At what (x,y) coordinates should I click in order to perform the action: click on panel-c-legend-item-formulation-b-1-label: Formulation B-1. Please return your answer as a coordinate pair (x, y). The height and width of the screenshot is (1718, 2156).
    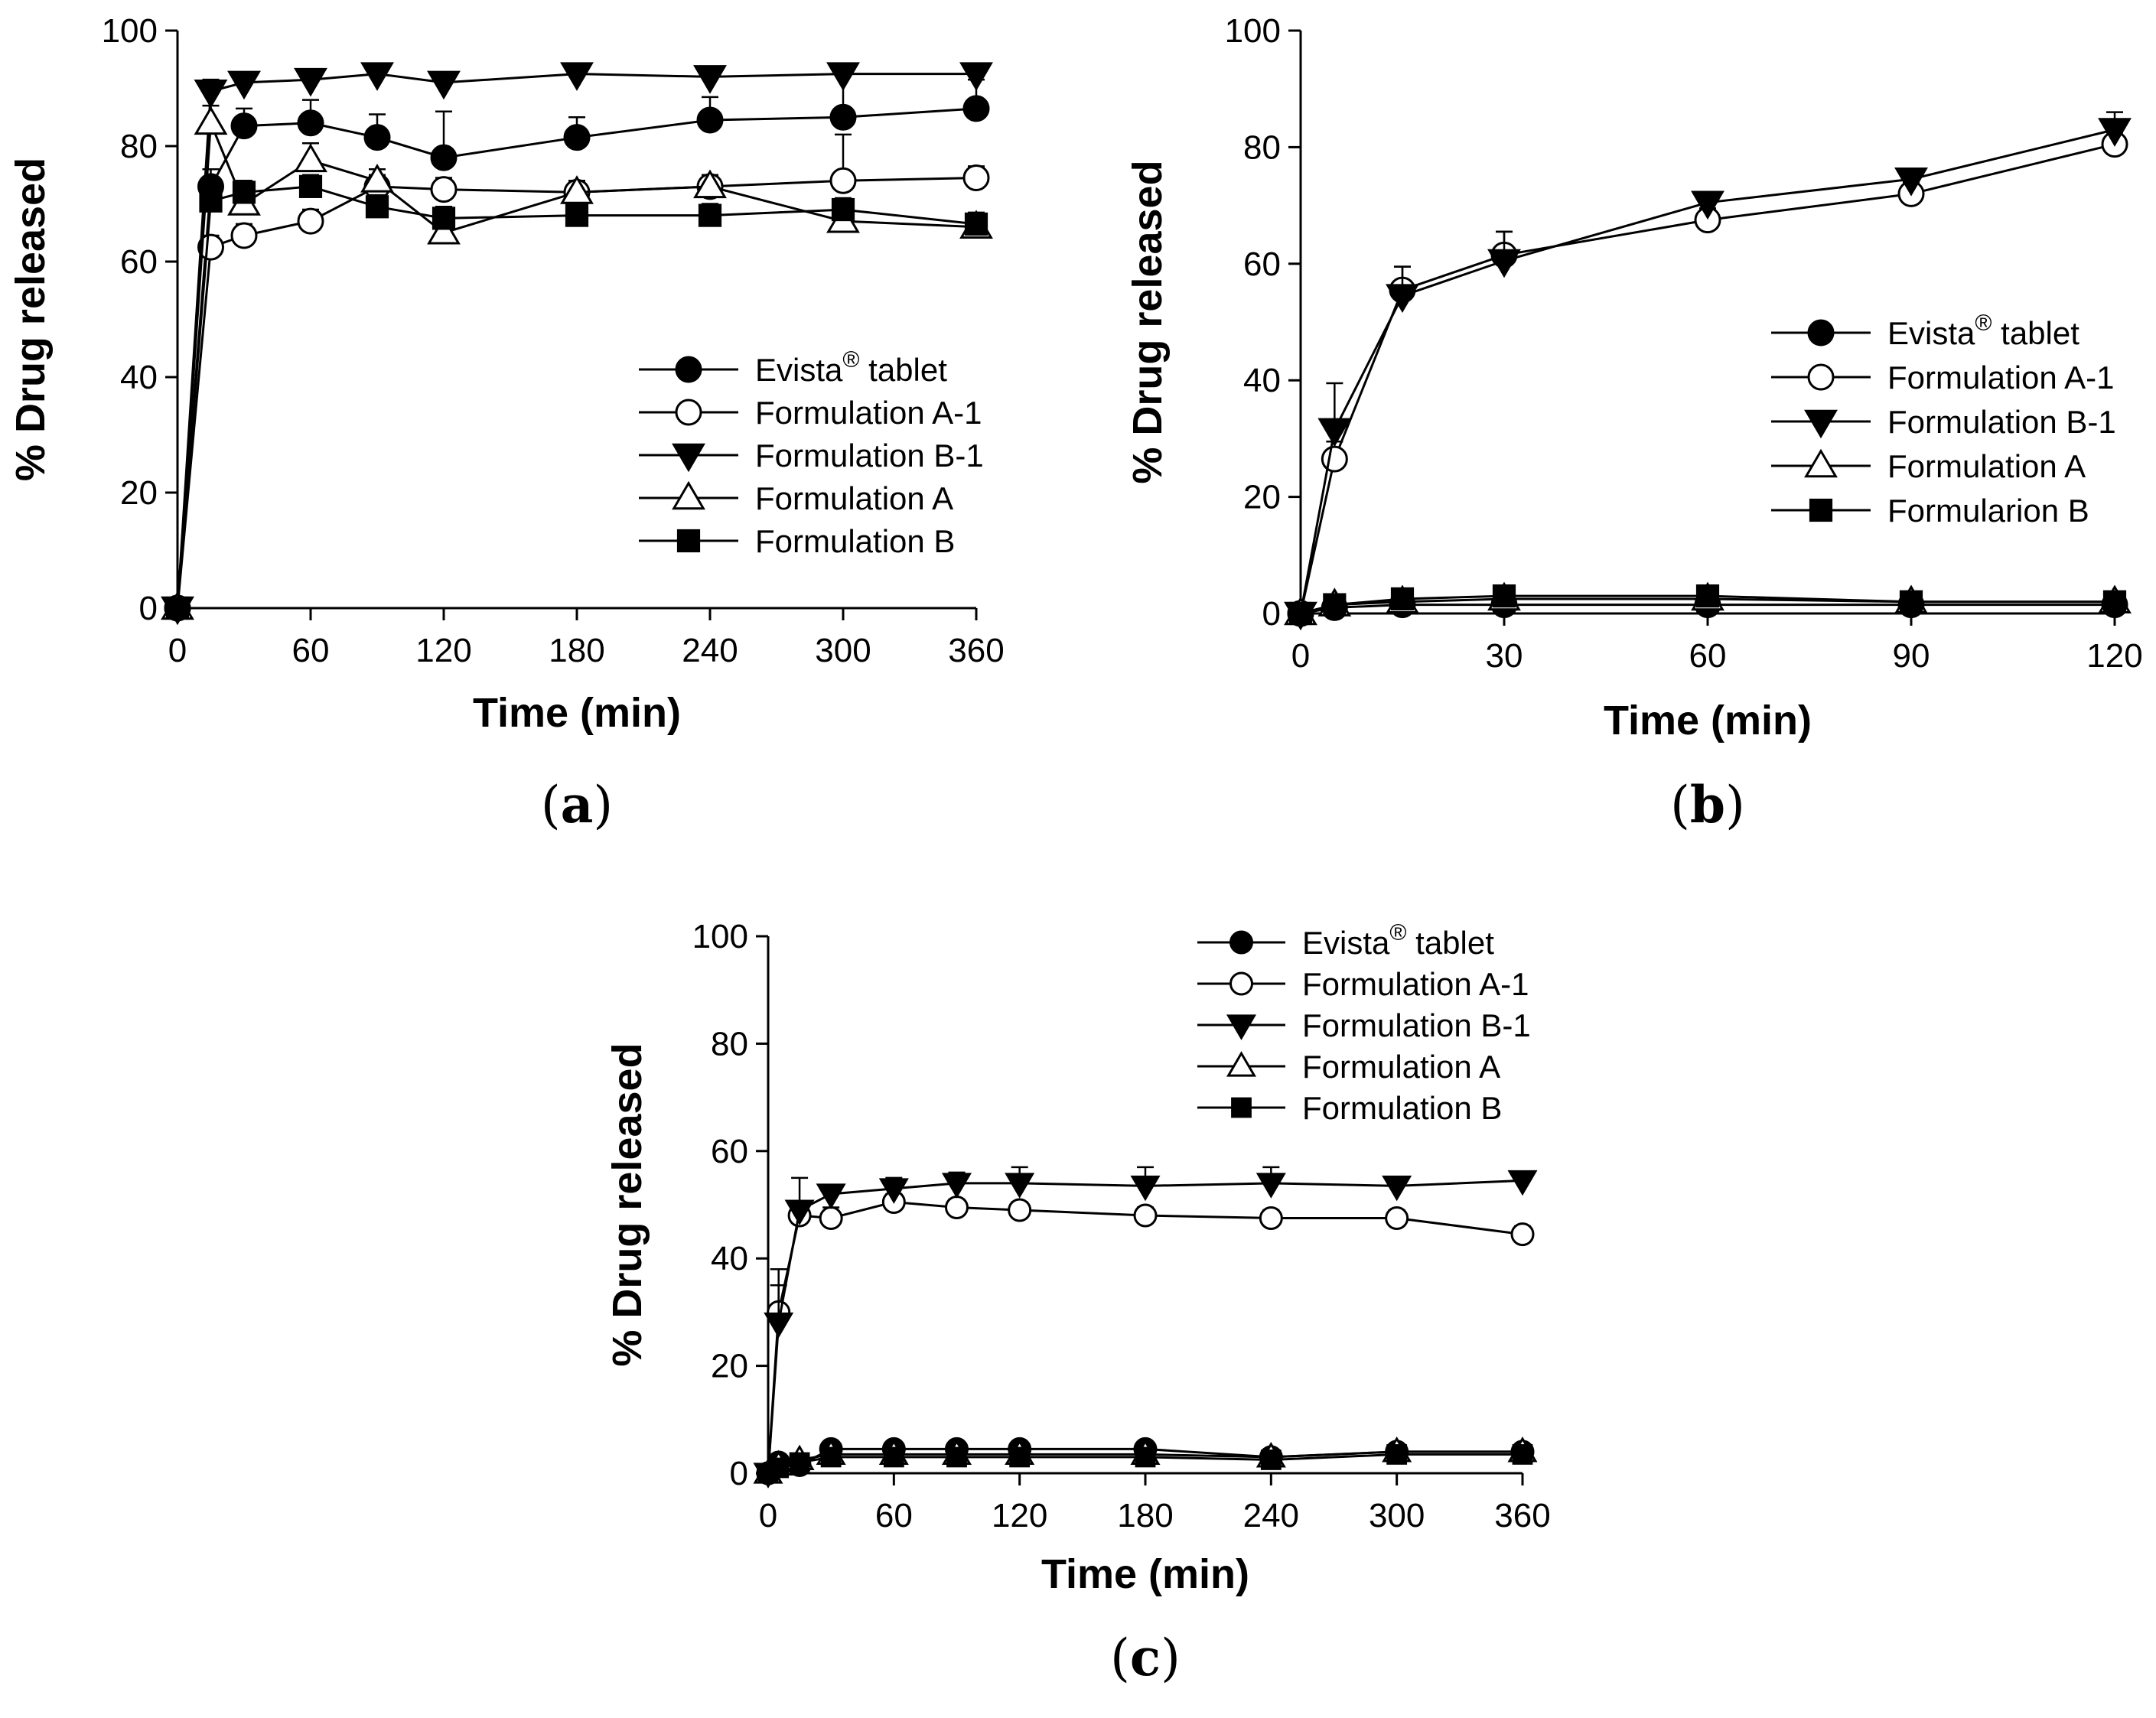
    Looking at the image, I should click on (1416, 1025).